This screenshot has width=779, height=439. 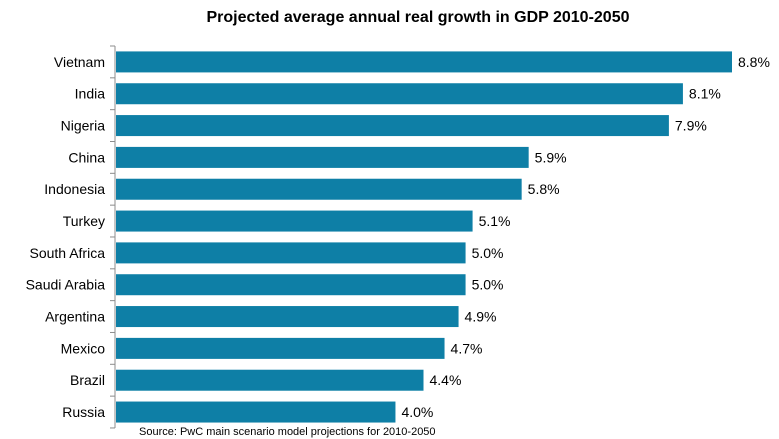 What do you see at coordinates (424, 62) in the screenshot?
I see `bar-vietnam` at bounding box center [424, 62].